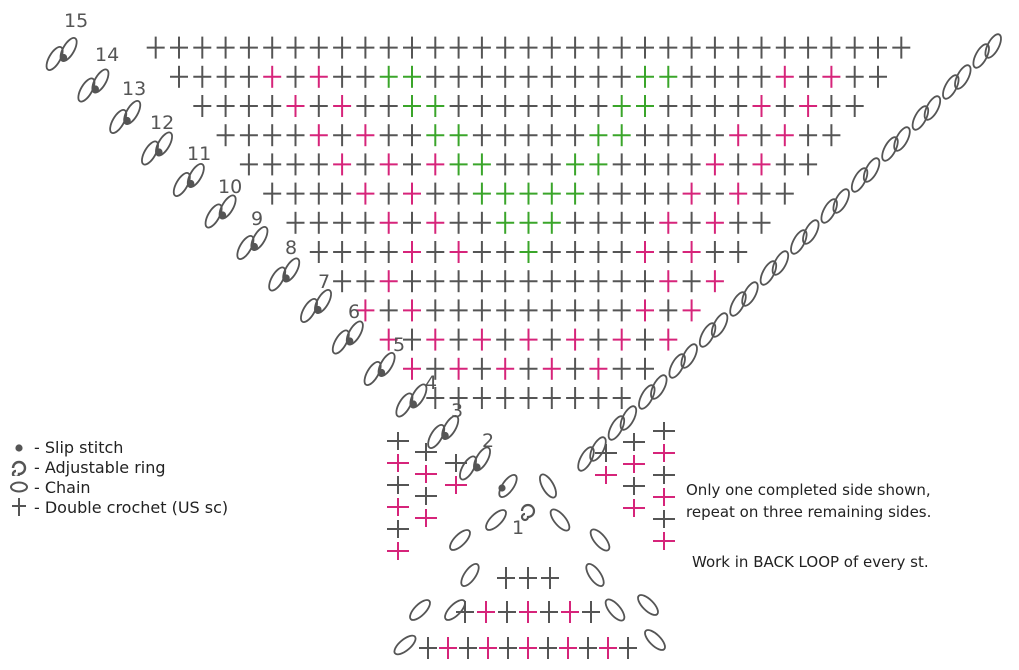 This screenshot has width=1019, height=670. I want to click on row-number: 12, so click(162, 123).